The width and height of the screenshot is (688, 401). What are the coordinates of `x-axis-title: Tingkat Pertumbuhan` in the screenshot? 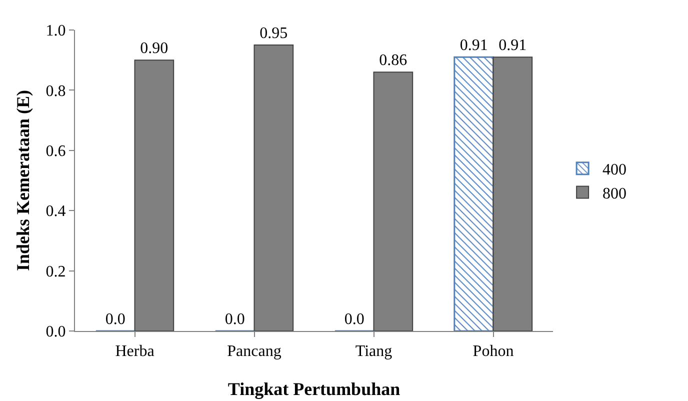 It's located at (314, 389).